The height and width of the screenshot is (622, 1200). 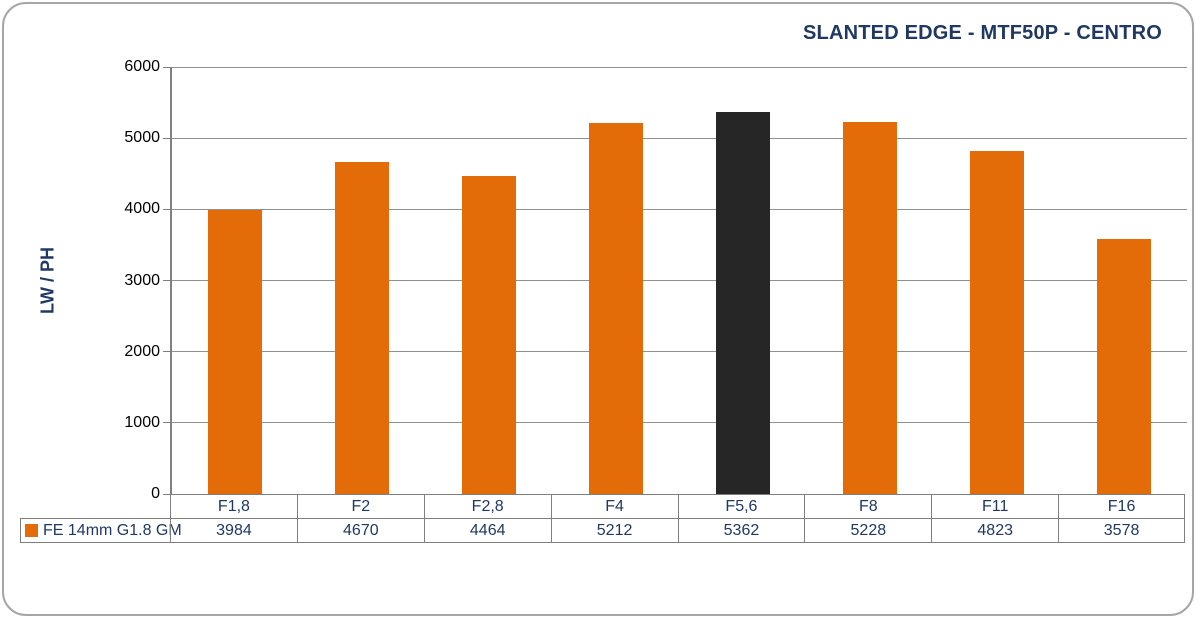 What do you see at coordinates (994, 506) in the screenshot?
I see `category-cell-f11: F11` at bounding box center [994, 506].